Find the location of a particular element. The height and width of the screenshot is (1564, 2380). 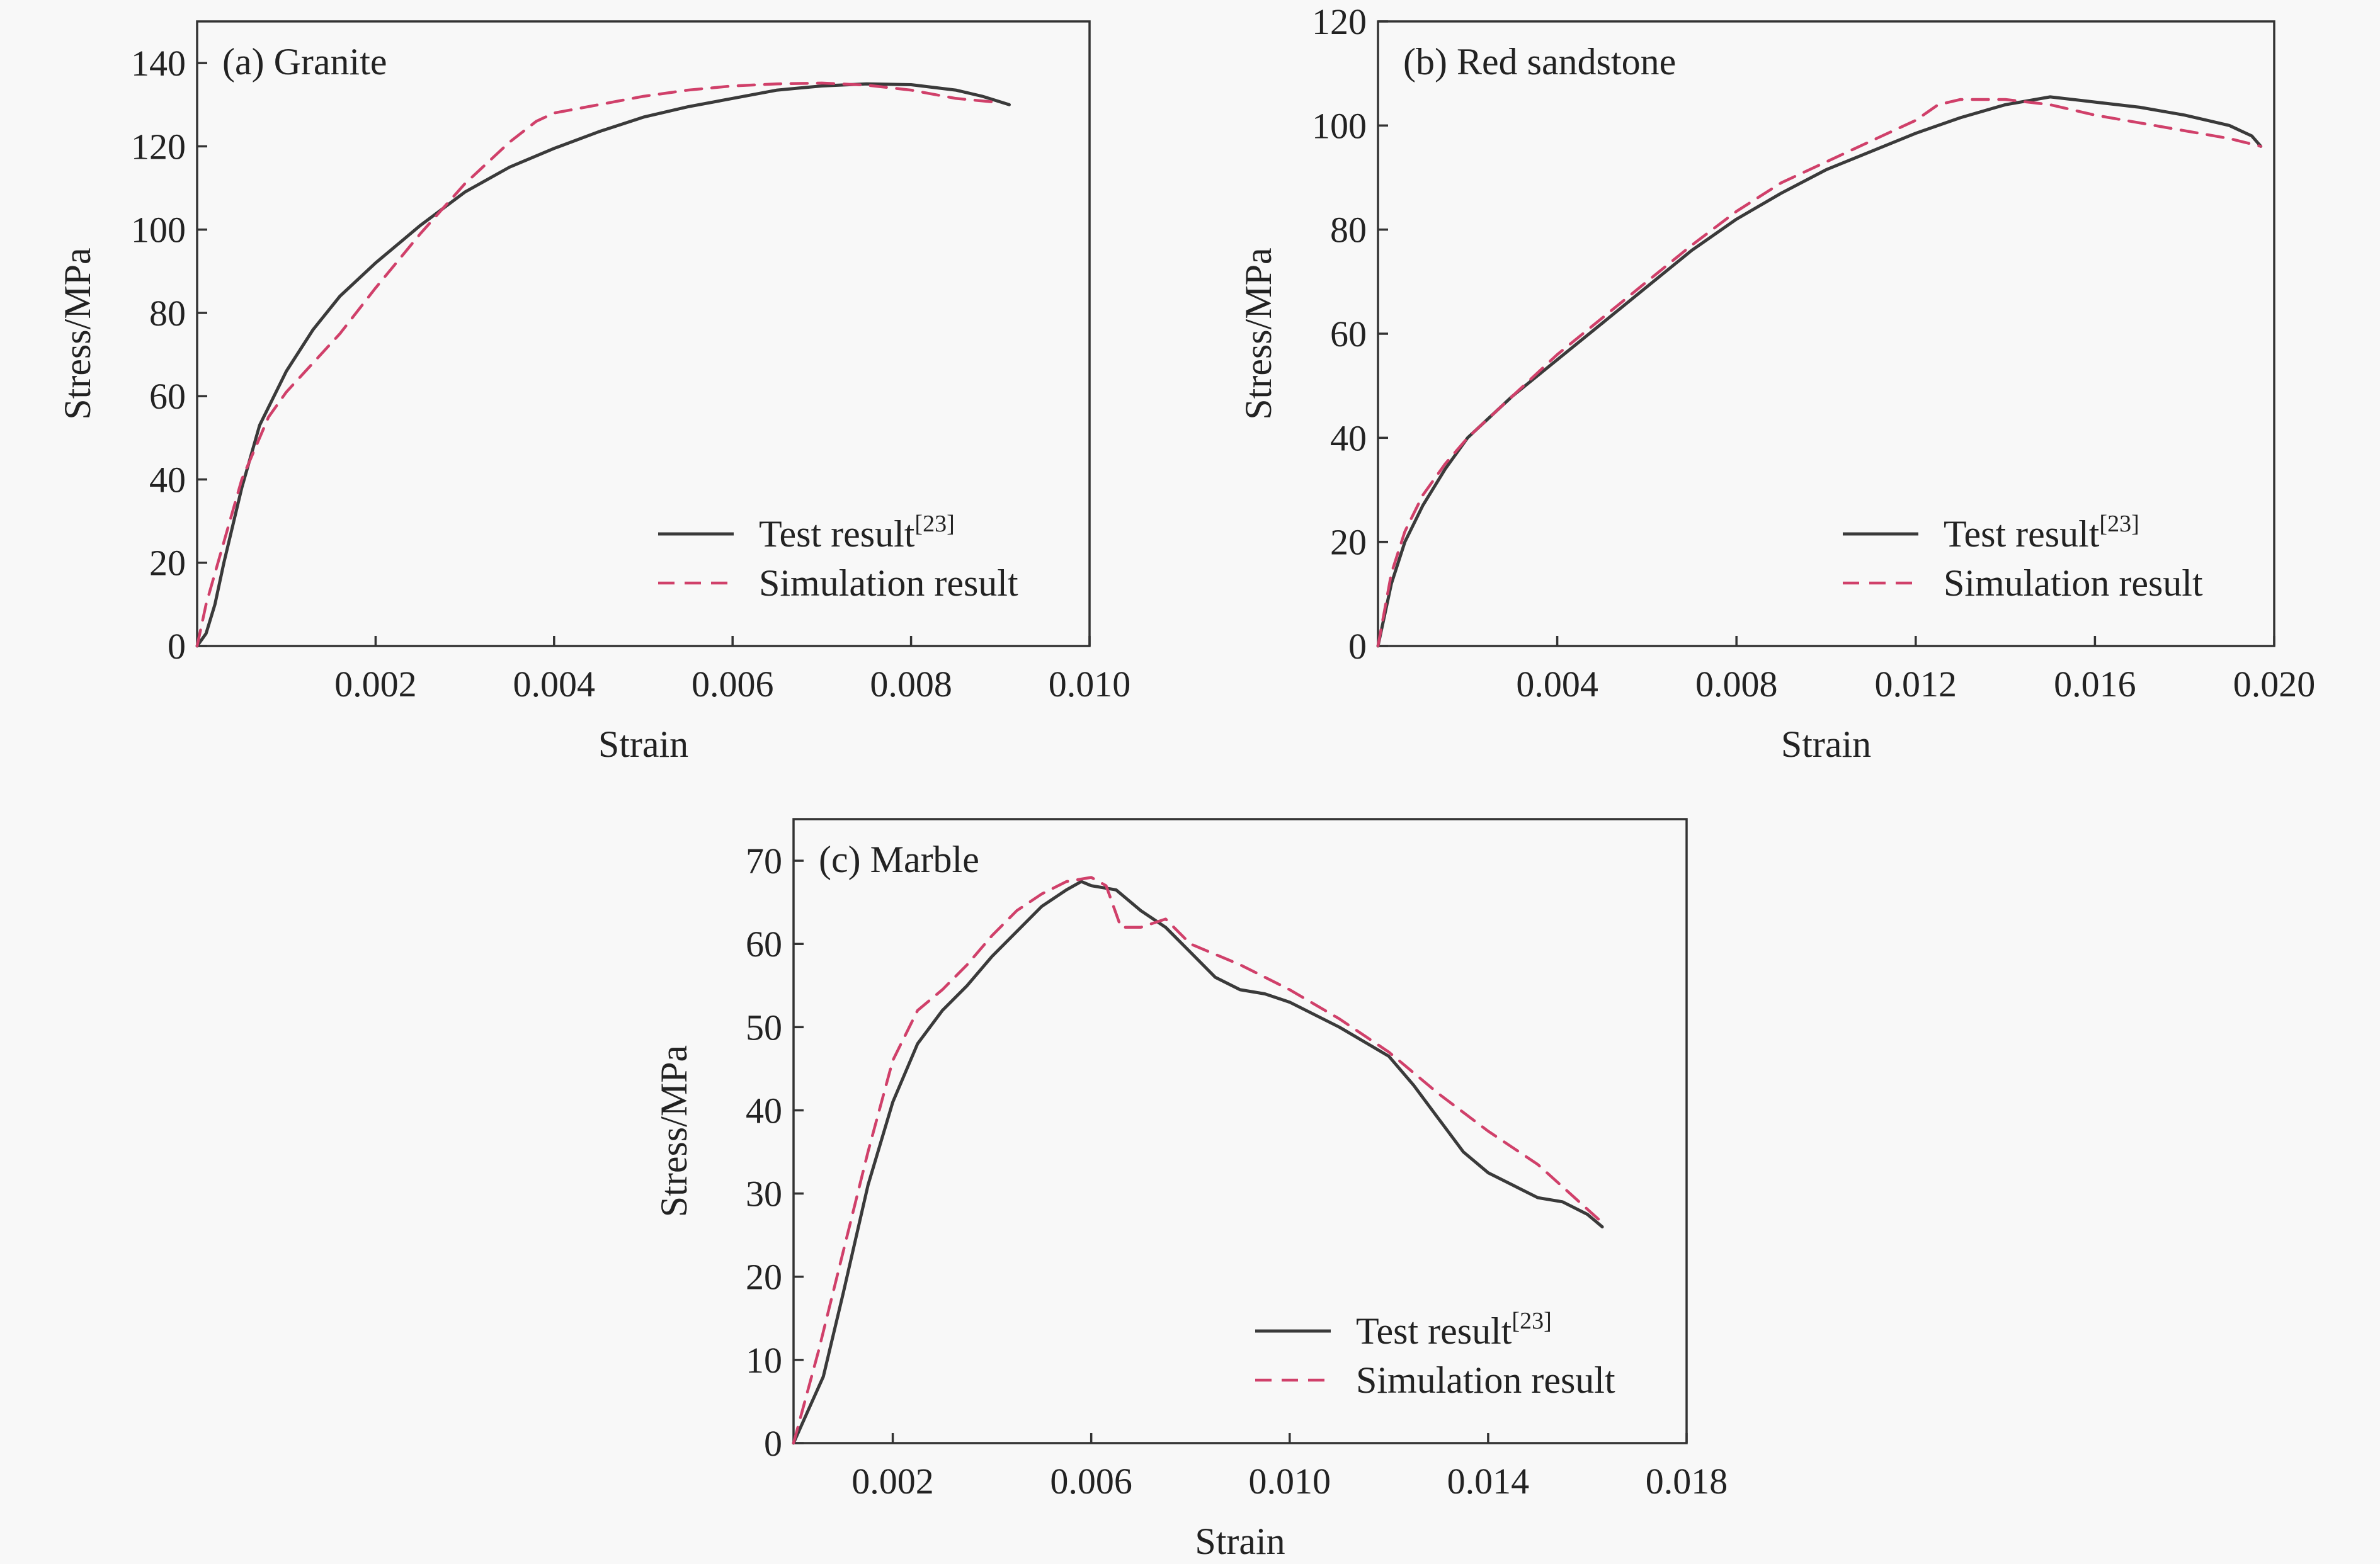

chart-2-x-axis-label: Strain is located at coordinates (1240, 1541).